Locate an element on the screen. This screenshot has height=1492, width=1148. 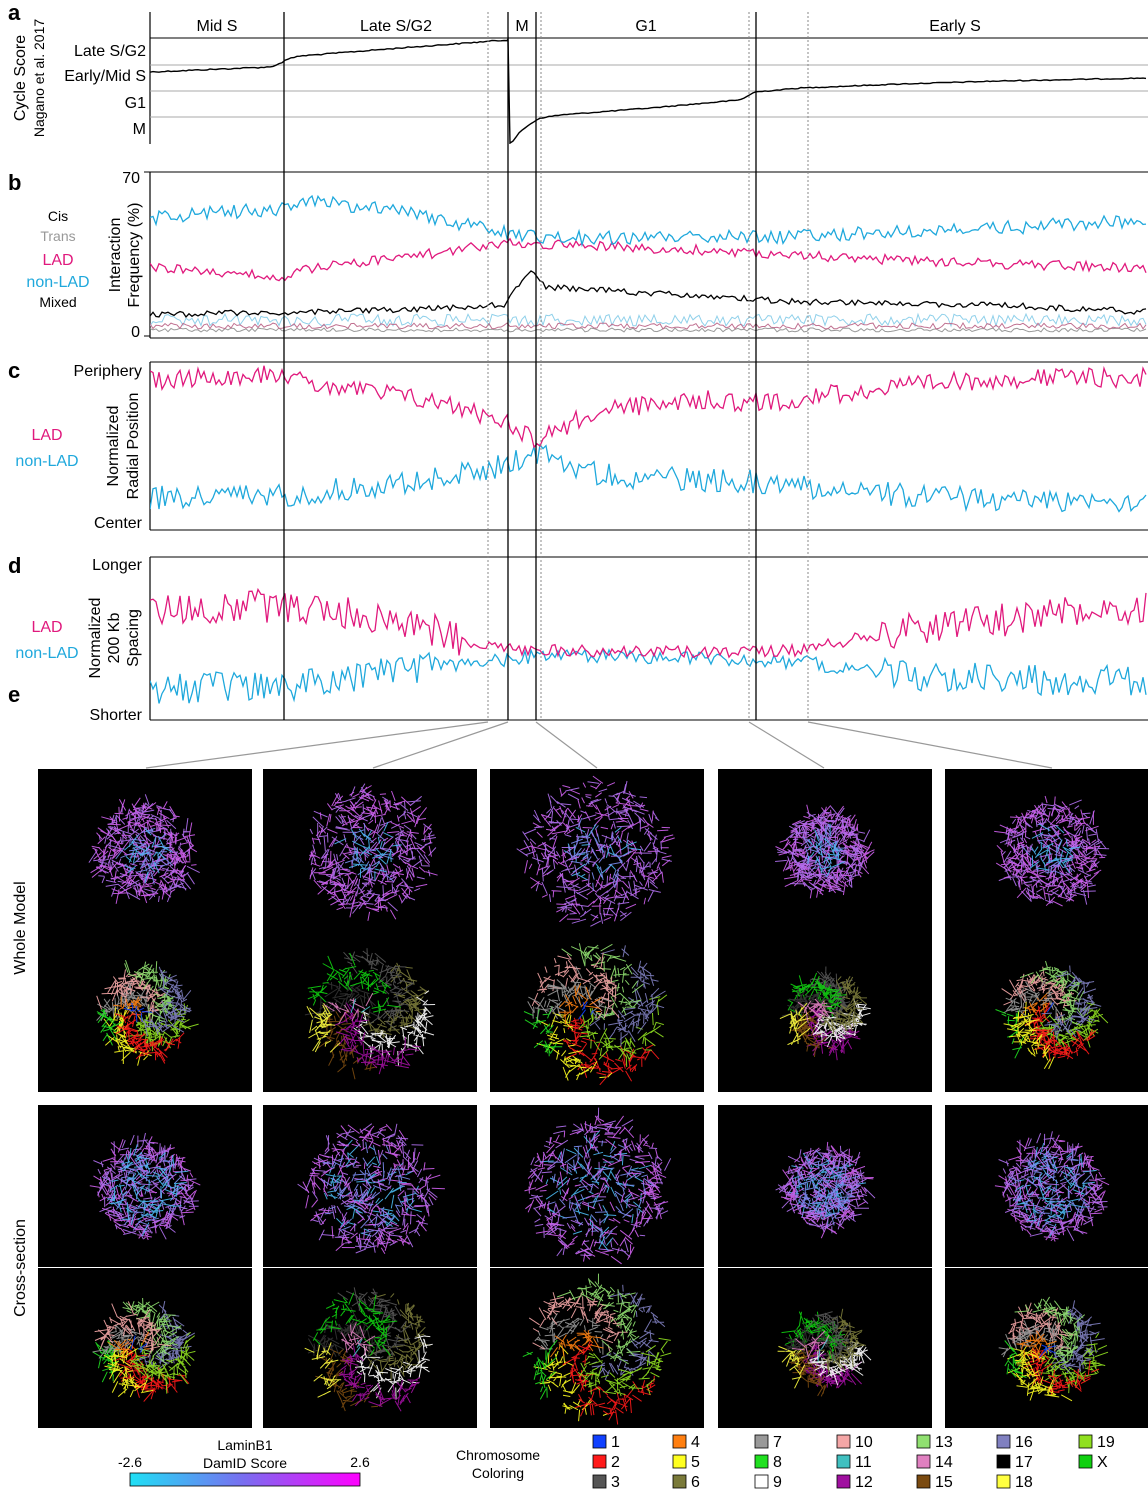
chromosome-label: 17 is located at coordinates (1024, 1462).